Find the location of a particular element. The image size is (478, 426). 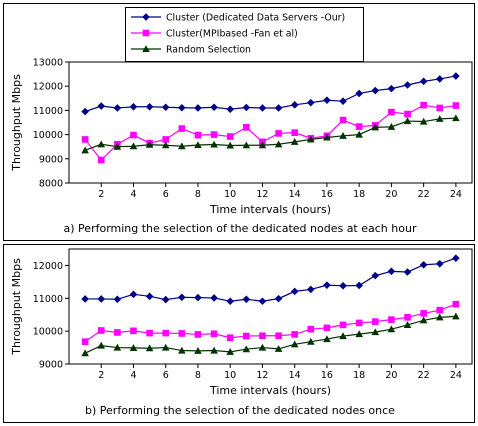

x-tick-label-a: 6 is located at coordinates (166, 194).